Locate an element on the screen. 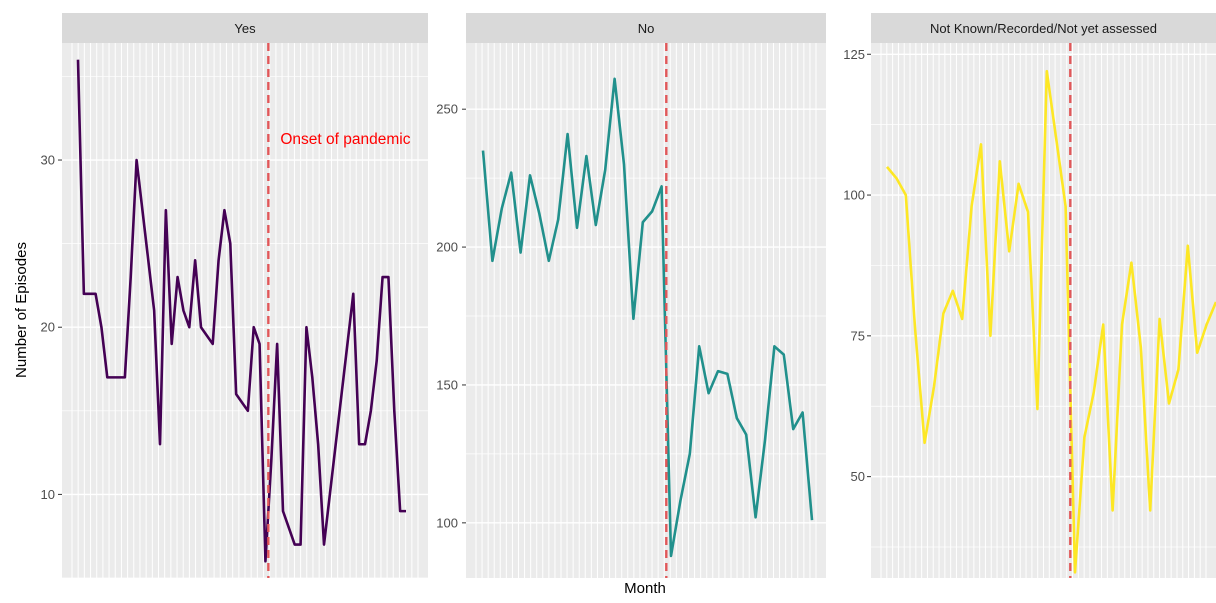 The height and width of the screenshot is (603, 1216). facet-strip-label: Yes is located at coordinates (245, 28).